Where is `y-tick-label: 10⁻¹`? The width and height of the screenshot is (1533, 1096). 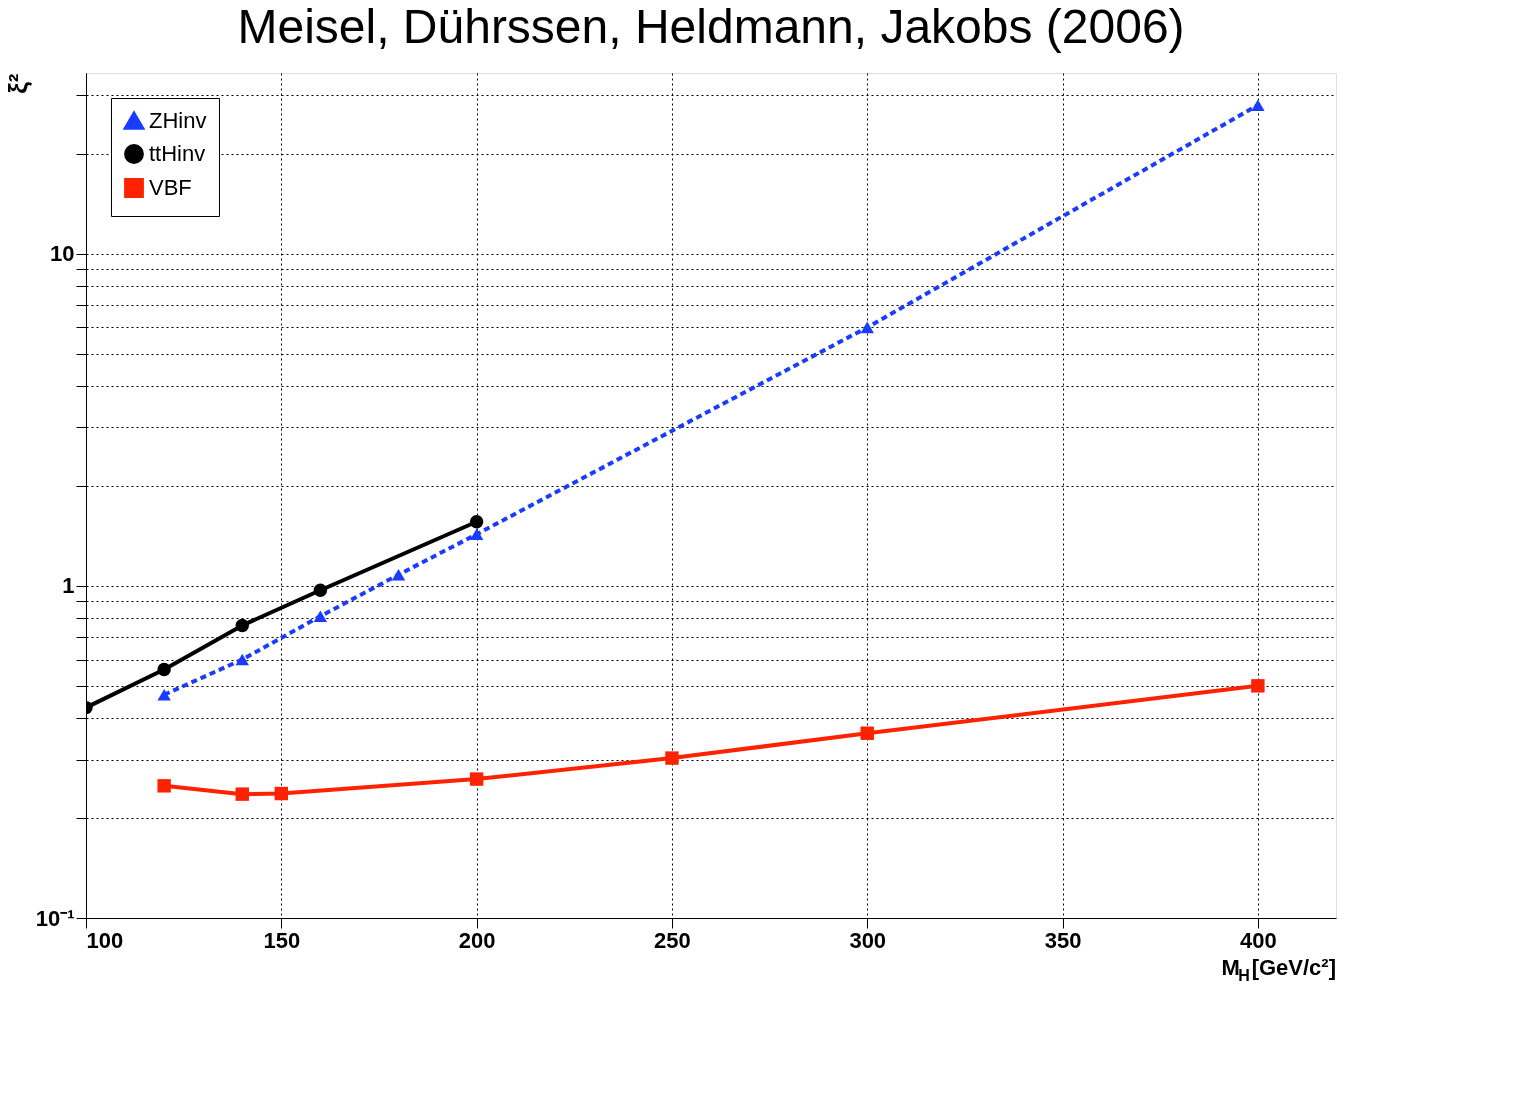
y-tick-label: 10⁻¹ is located at coordinates (55, 918).